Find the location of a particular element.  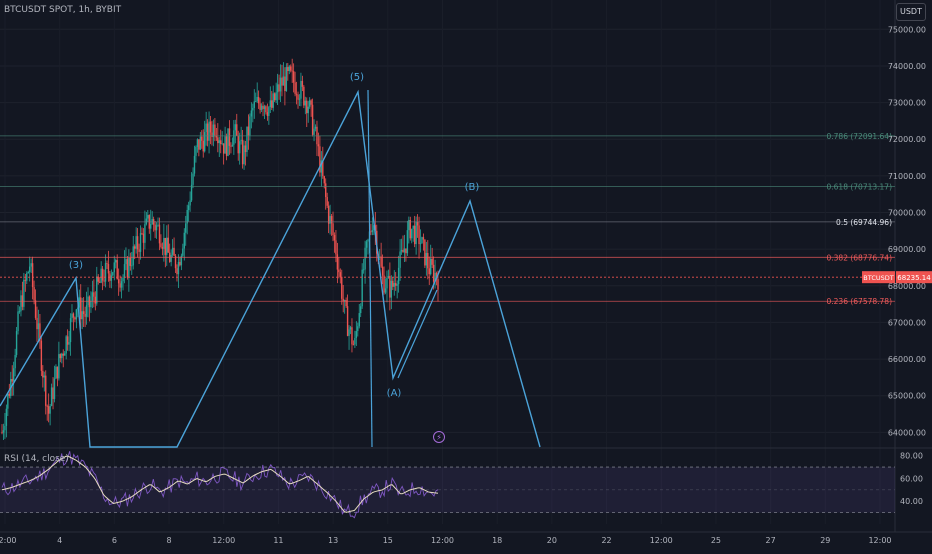

price-tick-label: 73000.00 is located at coordinates (907, 103).